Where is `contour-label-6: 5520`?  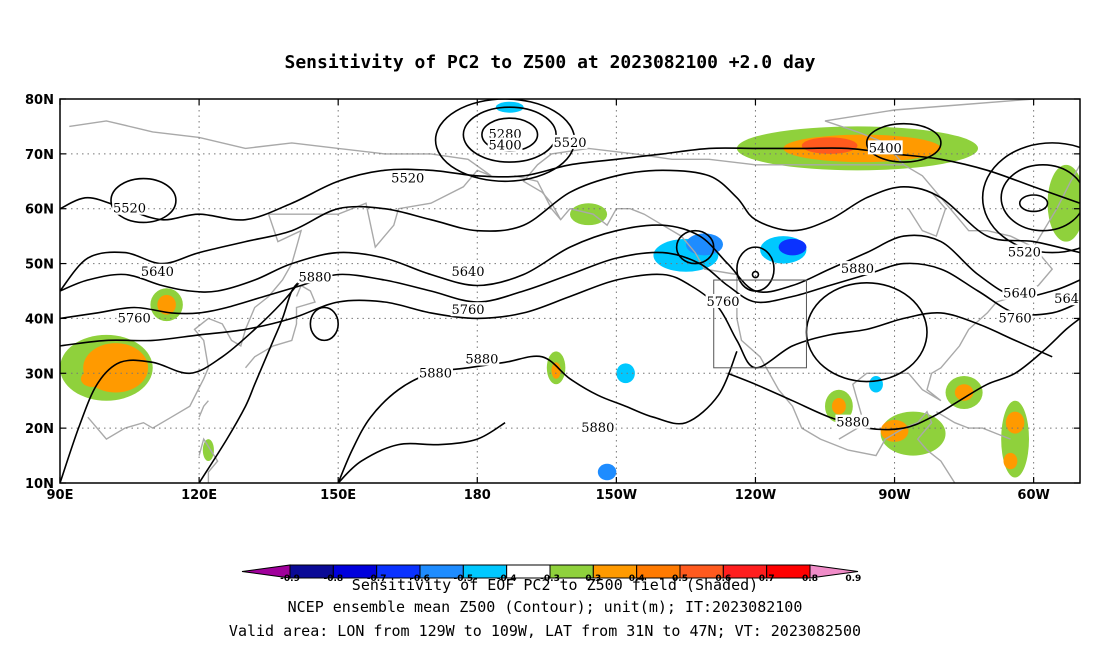 contour-label-6: 5520 is located at coordinates (1024, 253).